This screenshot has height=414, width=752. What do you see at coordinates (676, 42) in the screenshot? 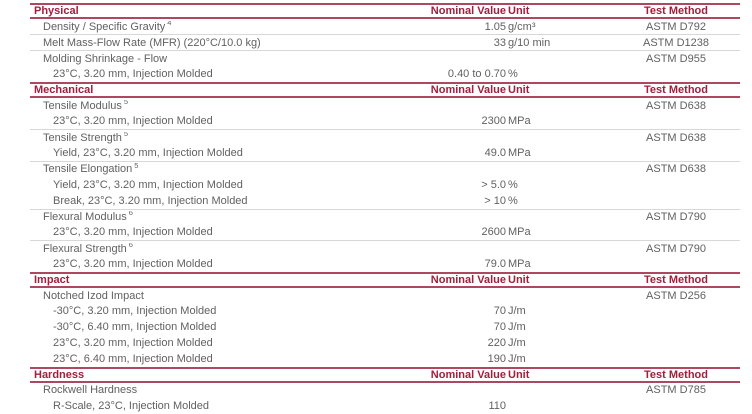
I see `test-method: ASTM D1238` at bounding box center [676, 42].